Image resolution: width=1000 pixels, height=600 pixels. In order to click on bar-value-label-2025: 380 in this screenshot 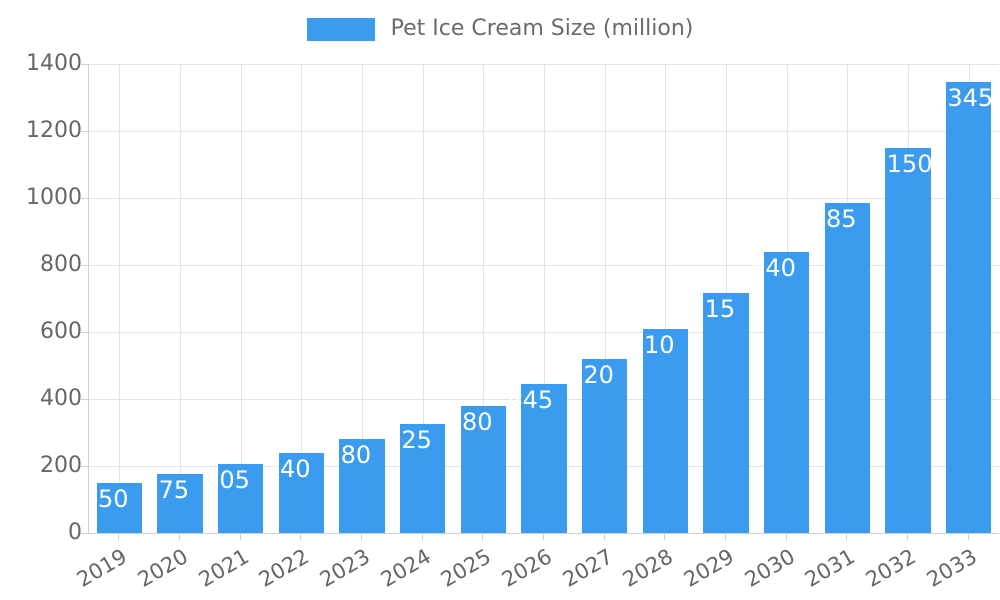, I will do `click(469, 421)`.